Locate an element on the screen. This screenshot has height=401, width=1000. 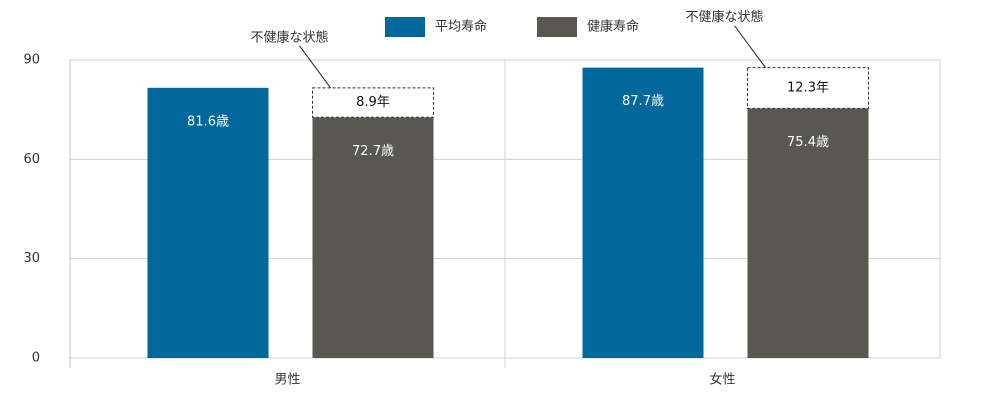
y-tick-label: 90 is located at coordinates (31, 60).